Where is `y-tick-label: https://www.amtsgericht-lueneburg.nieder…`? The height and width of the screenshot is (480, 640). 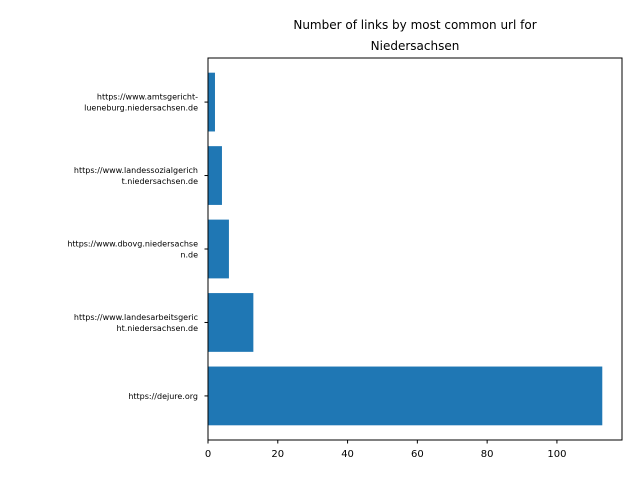 y-tick-label: https://www.amtsgericht-lueneburg.nieder… is located at coordinates (141, 103).